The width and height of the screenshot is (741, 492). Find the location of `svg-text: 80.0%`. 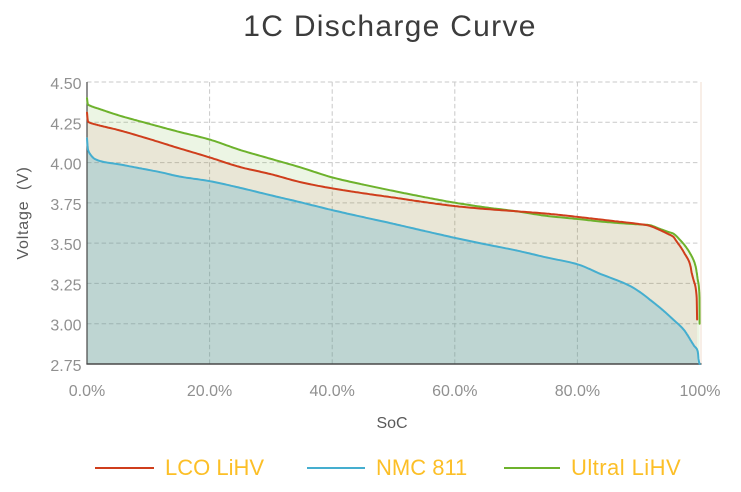

svg-text: 80.0% is located at coordinates (577, 391).